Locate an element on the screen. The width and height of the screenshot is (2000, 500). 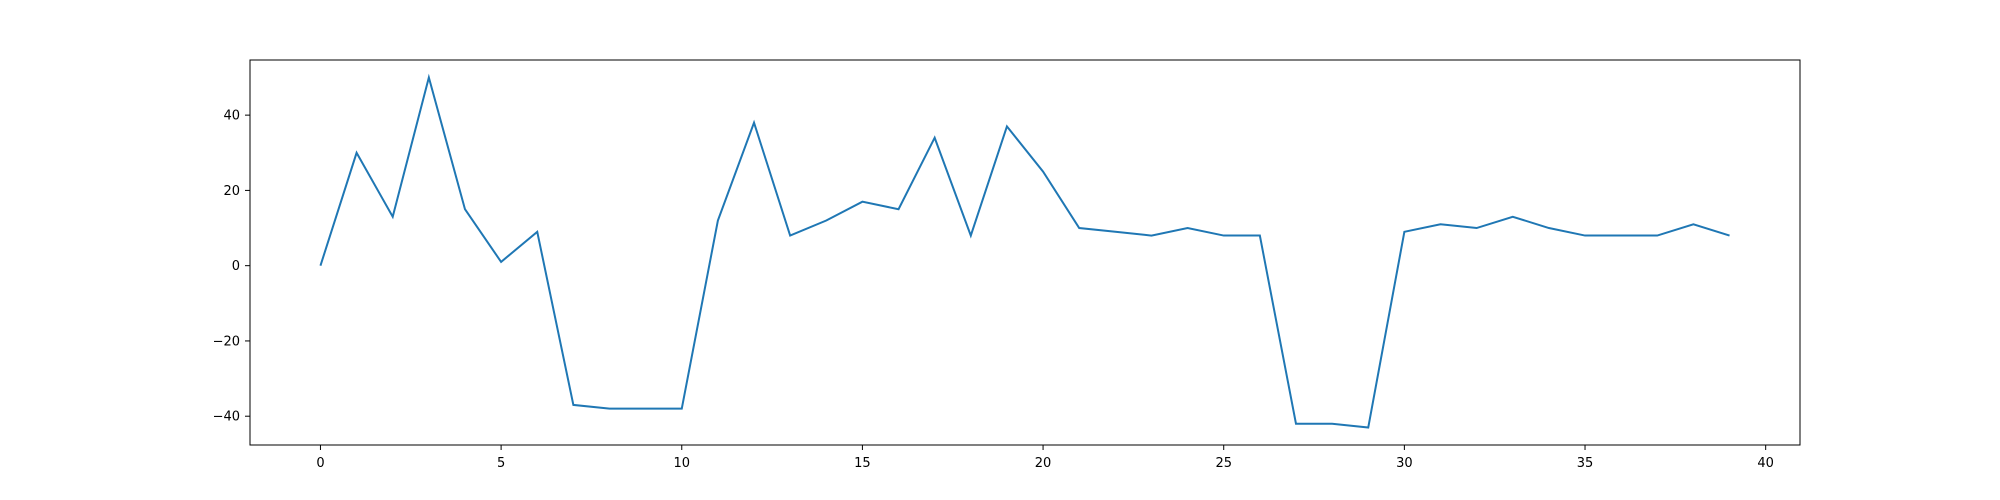
x-tick-label: 15 is located at coordinates (862, 463).